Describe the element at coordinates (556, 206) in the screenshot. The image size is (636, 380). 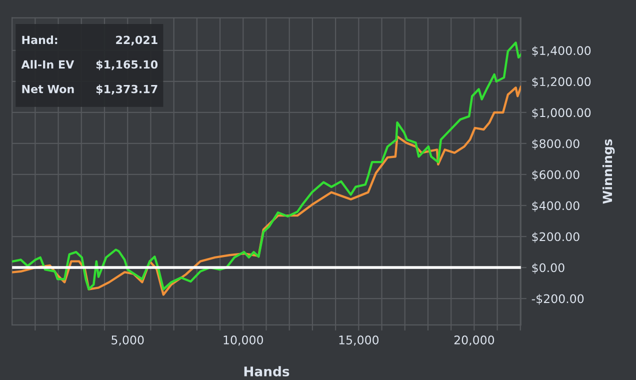
I see `y-tick-label: $400.00` at that location.